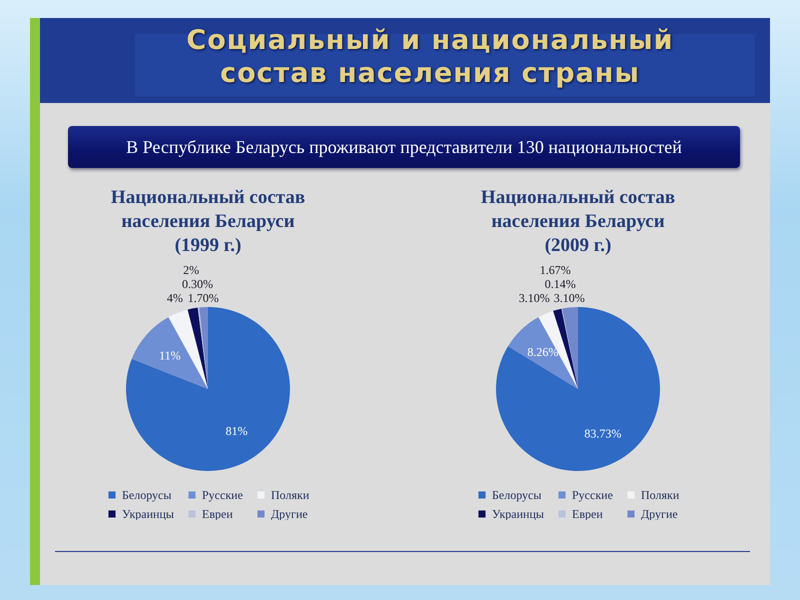  I want to click on data-label: 11%, so click(170, 355).